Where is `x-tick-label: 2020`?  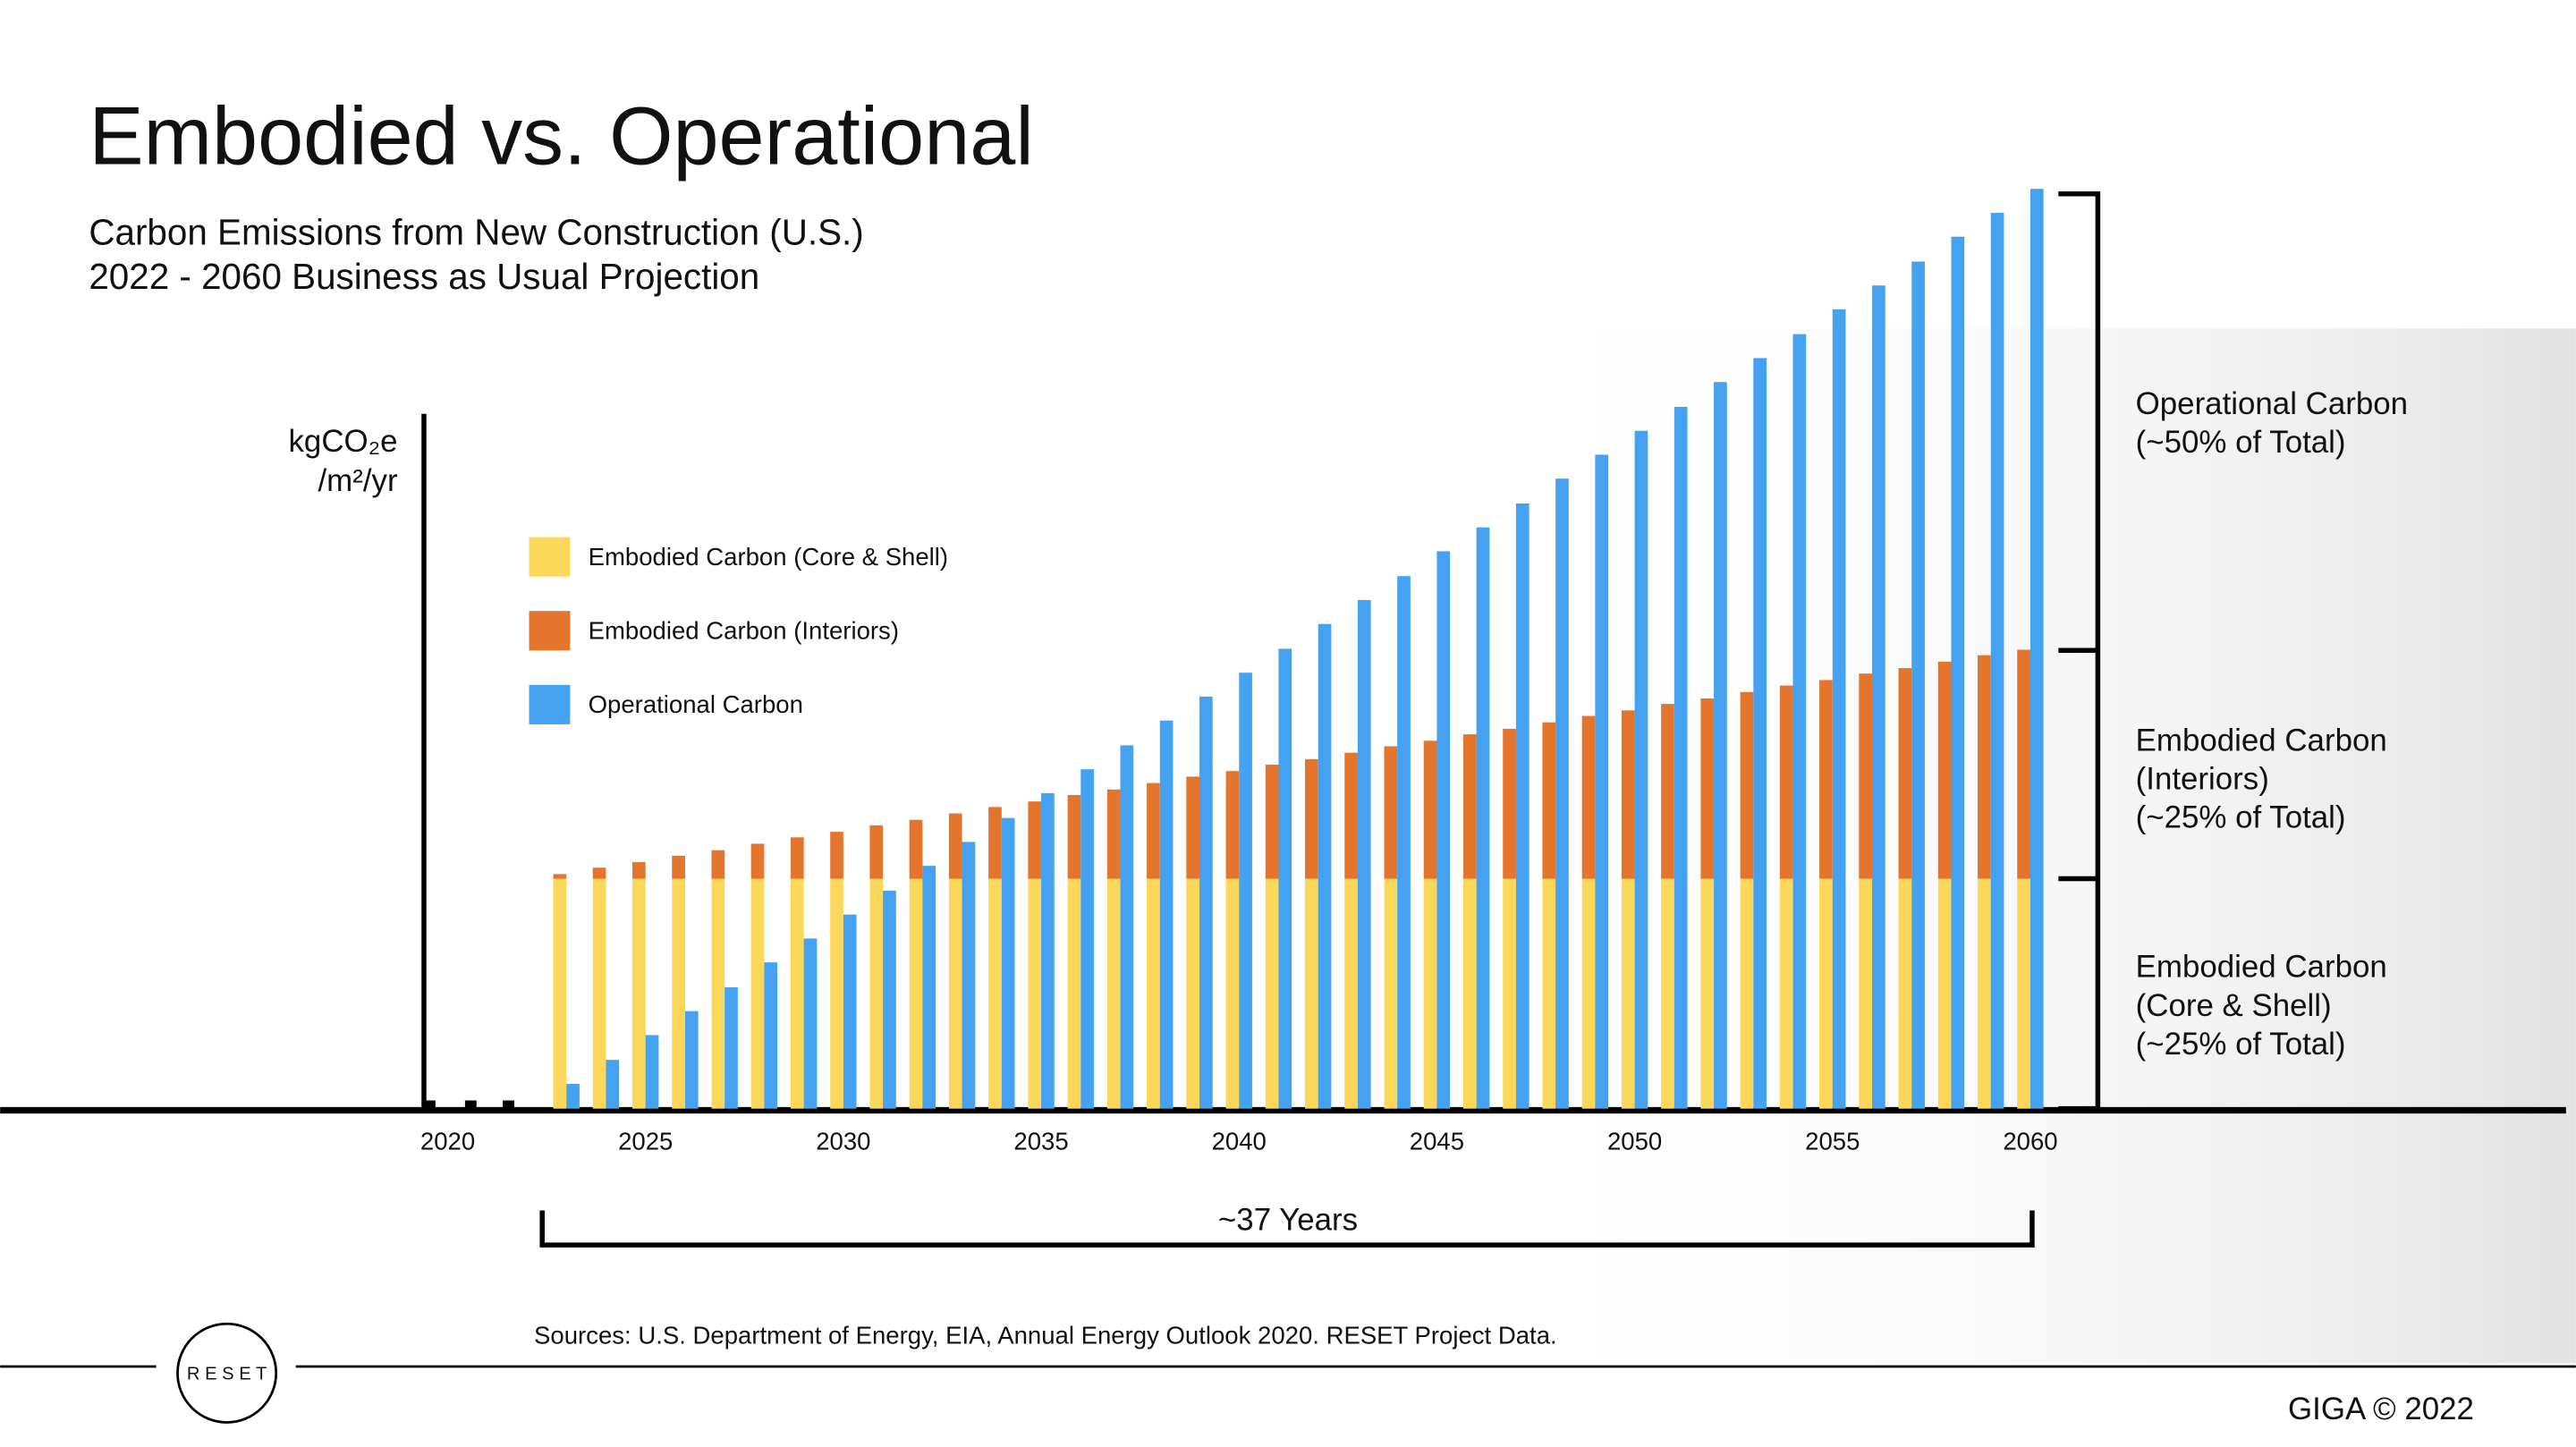 x-tick-label: 2020 is located at coordinates (447, 1141).